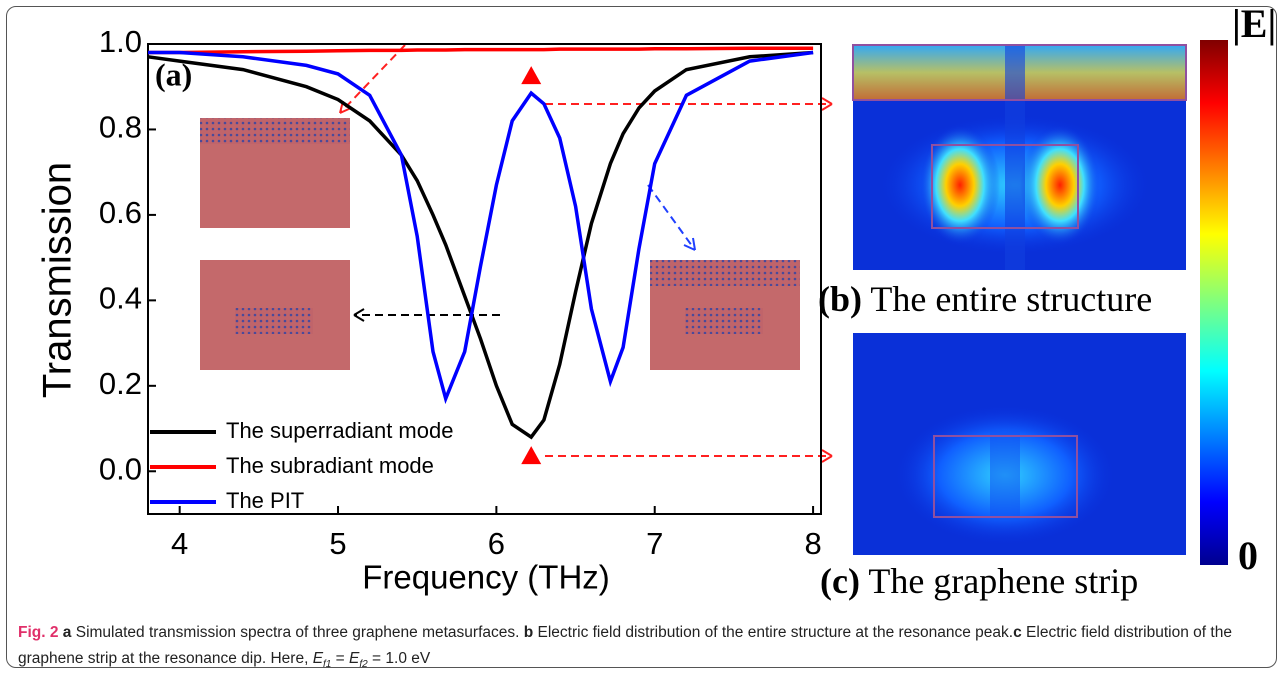 The width and height of the screenshot is (1285, 678). I want to click on panel-b-caption: (b) The entire structure, so click(985, 299).